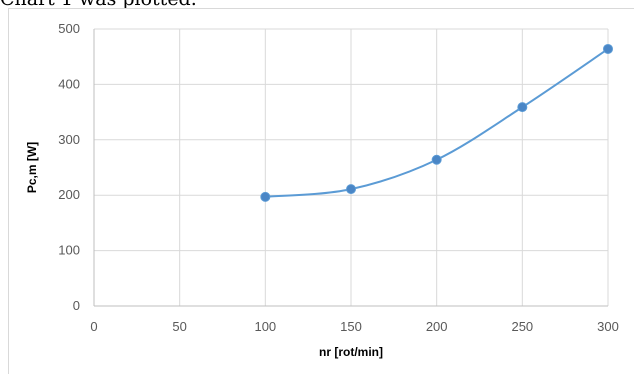 The image size is (635, 374). What do you see at coordinates (69, 167) in the screenshot?
I see `y-tick-labels: 0 100 200 300 400 500` at bounding box center [69, 167].